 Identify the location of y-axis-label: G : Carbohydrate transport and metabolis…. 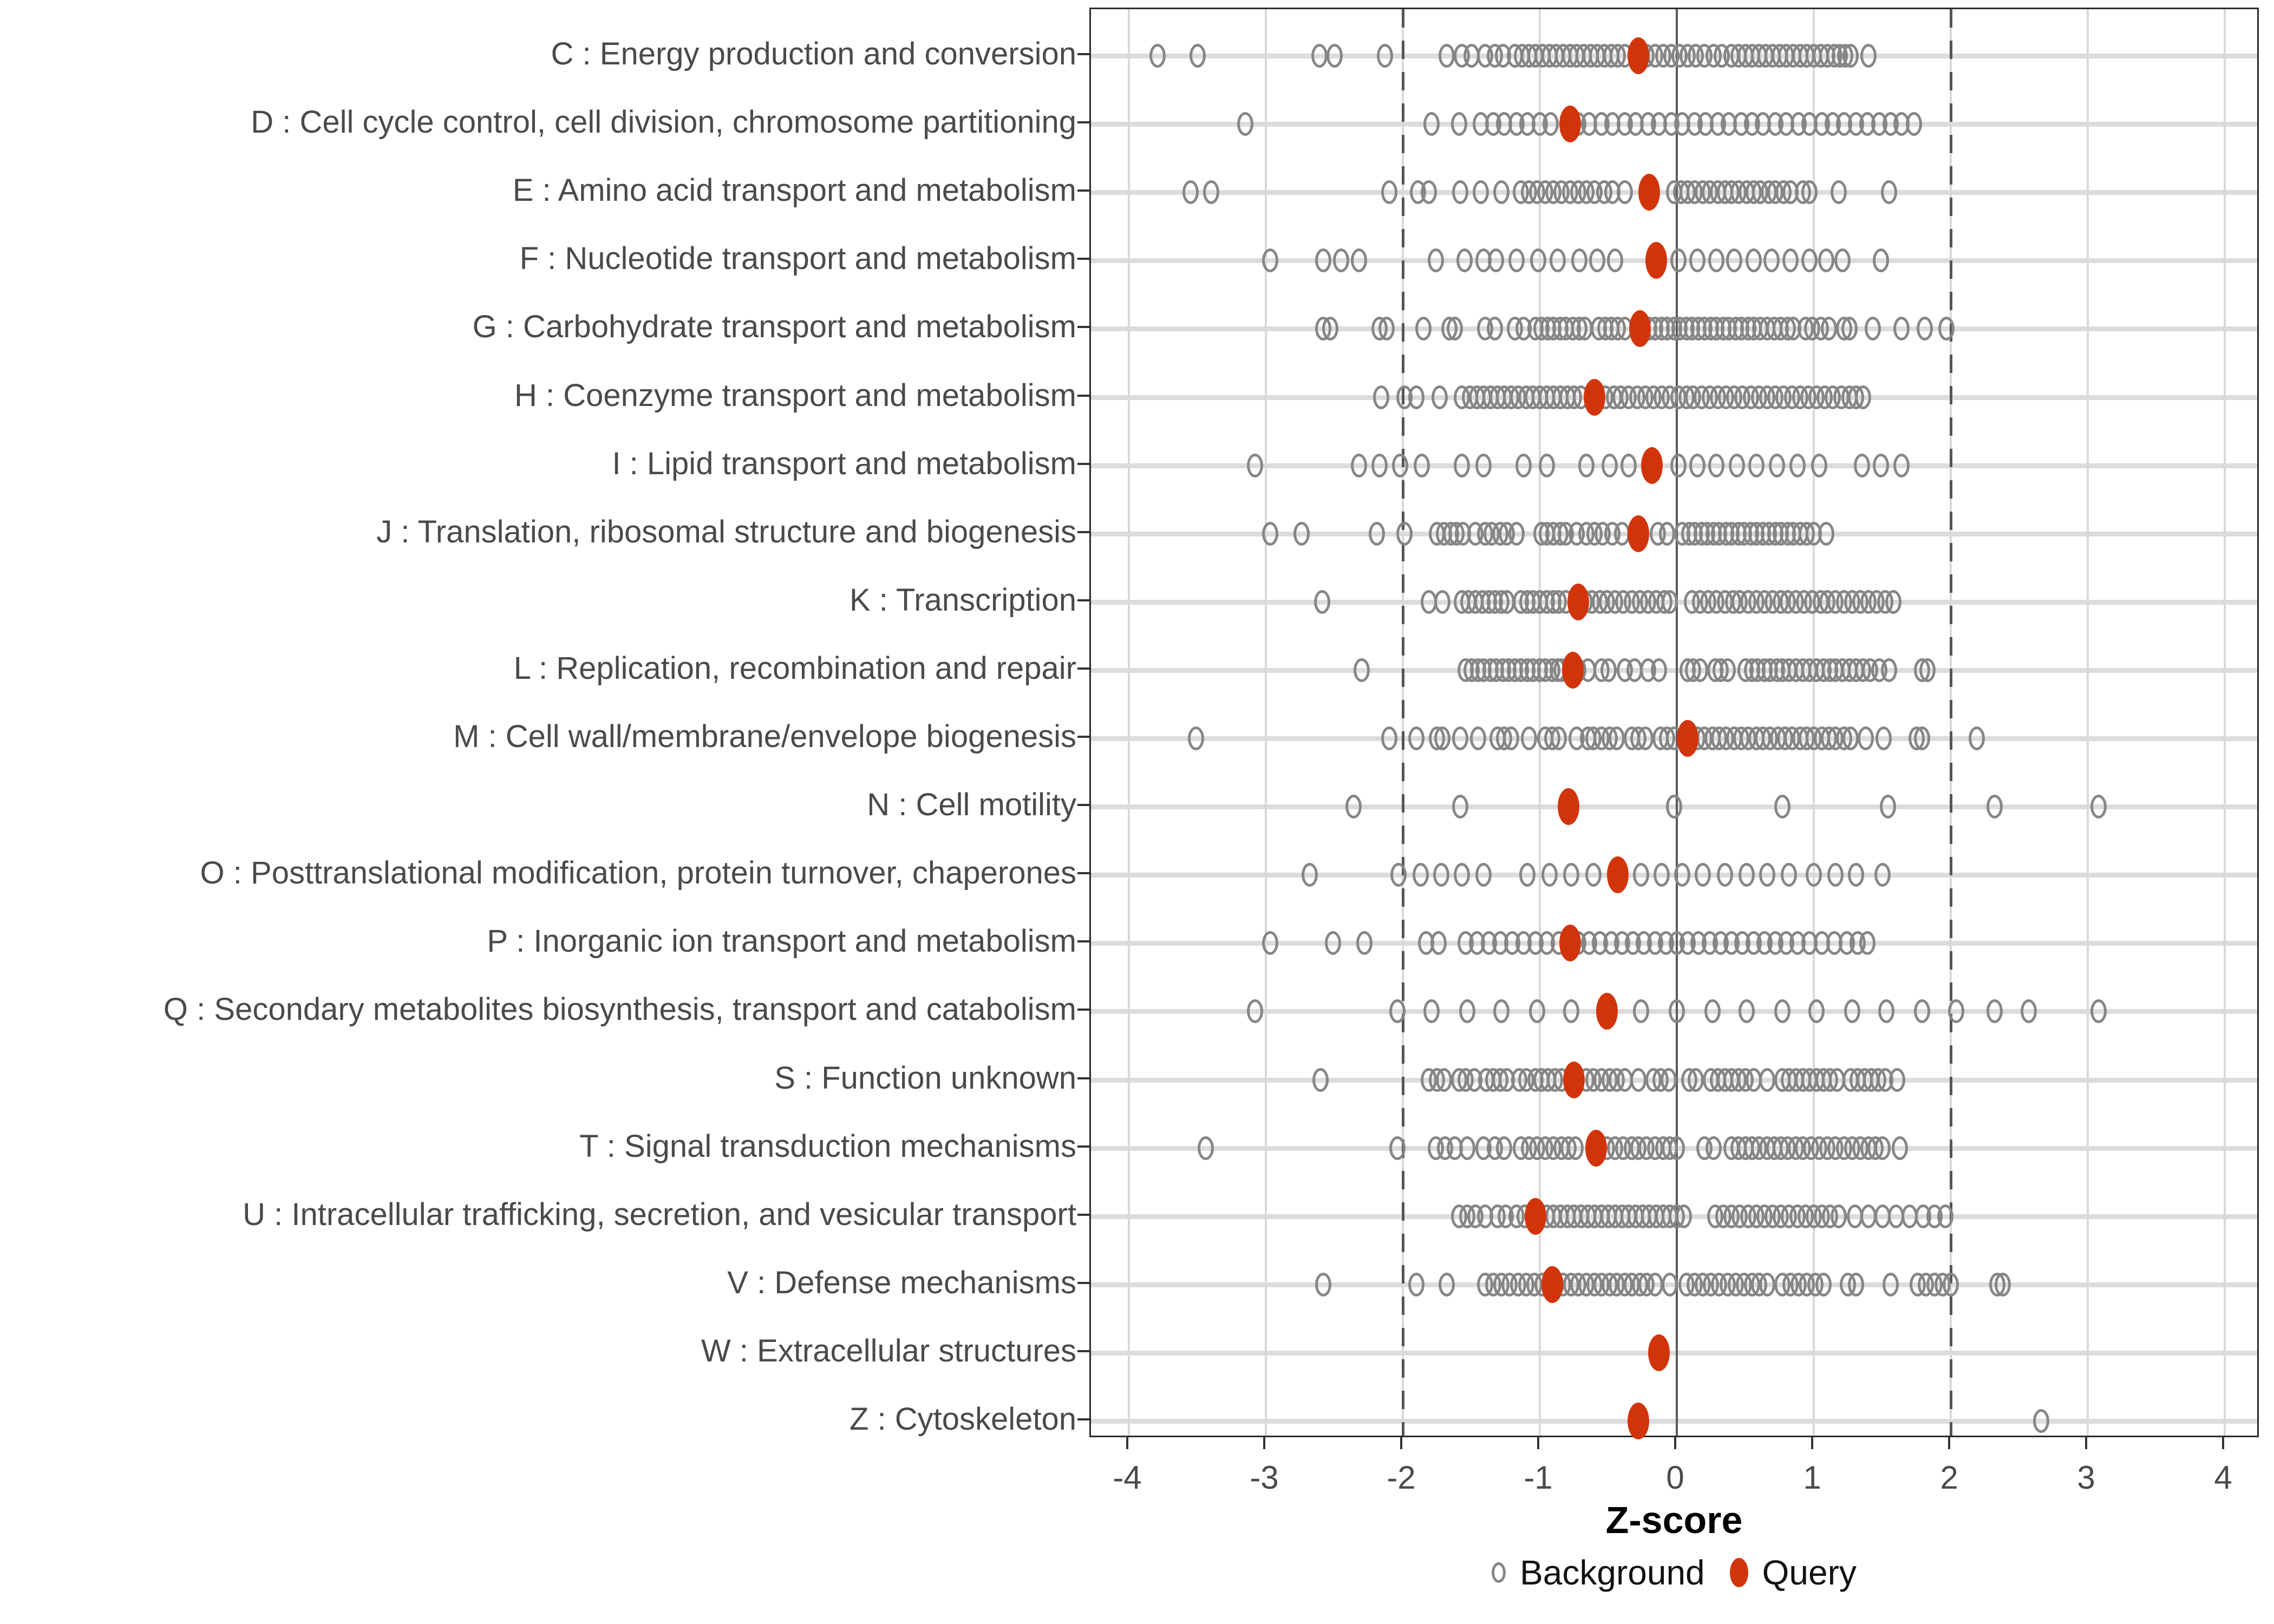
(774, 327).